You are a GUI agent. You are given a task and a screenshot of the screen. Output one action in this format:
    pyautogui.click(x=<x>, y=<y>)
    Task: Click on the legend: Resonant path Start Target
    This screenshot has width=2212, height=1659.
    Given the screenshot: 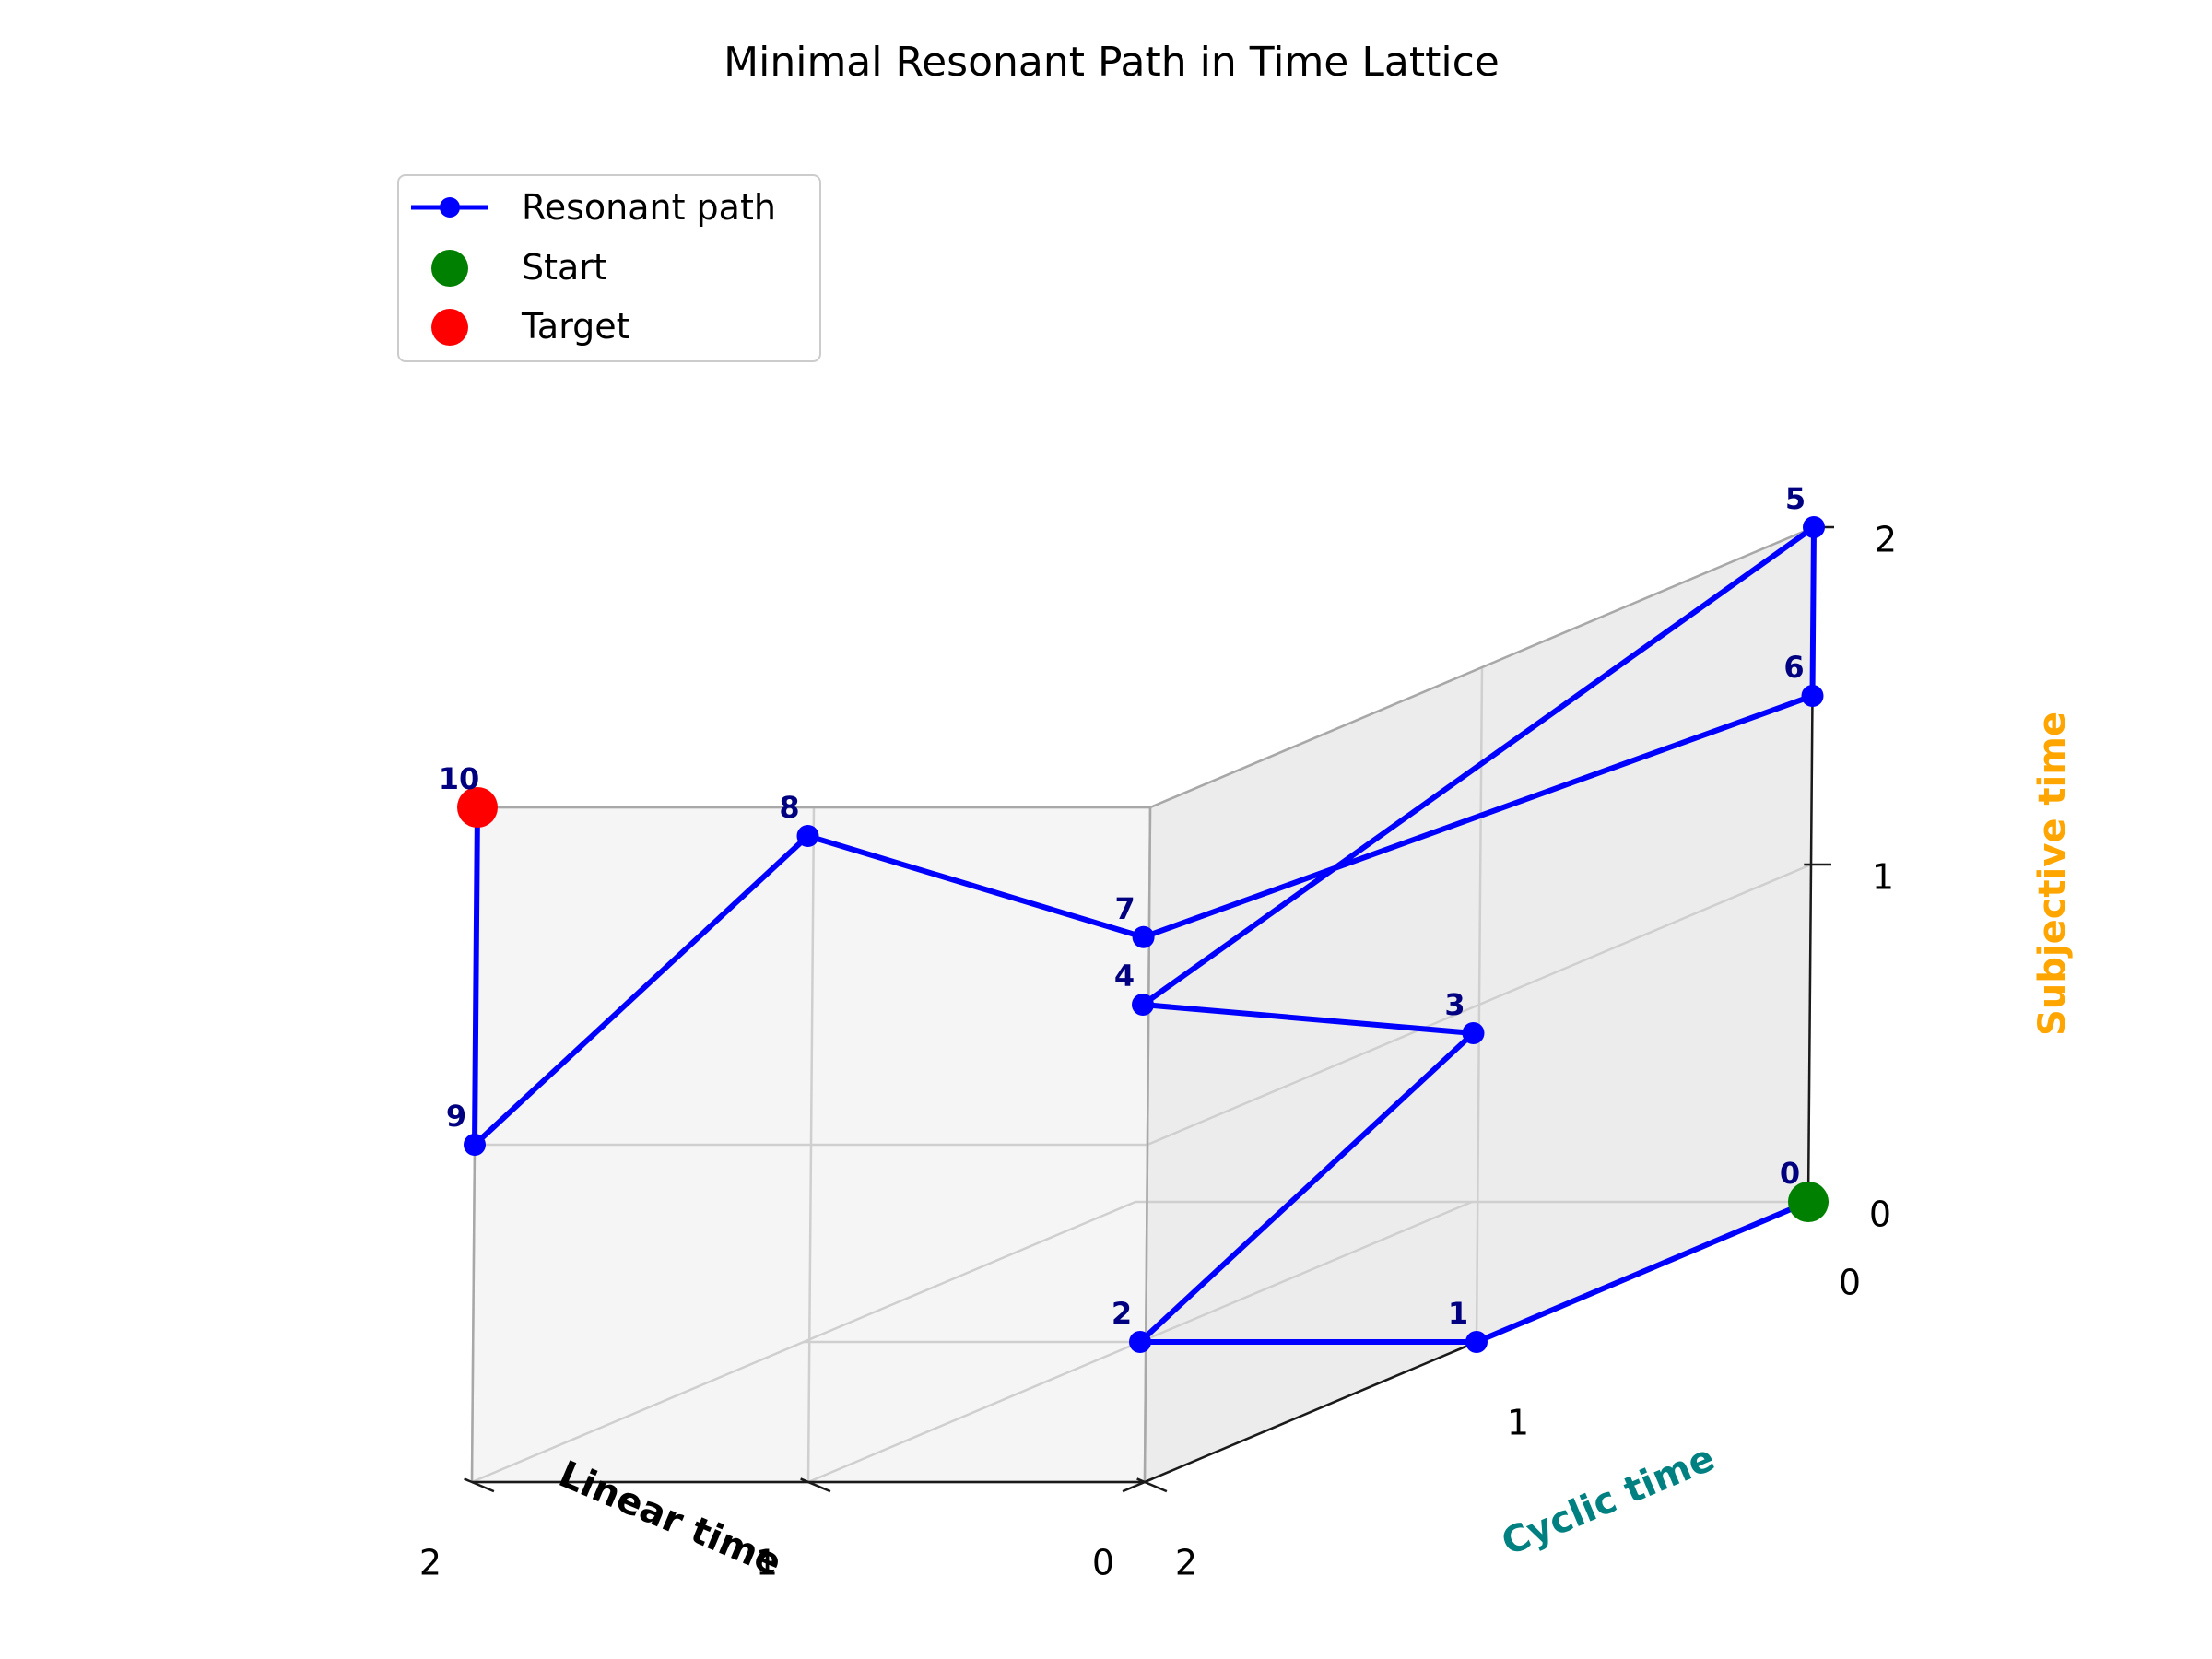 What is the action you would take?
    pyautogui.click(x=609, y=268)
    